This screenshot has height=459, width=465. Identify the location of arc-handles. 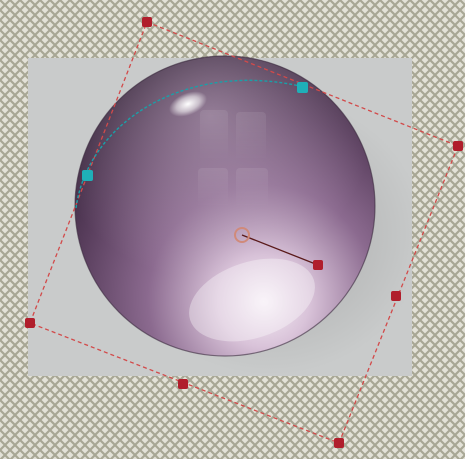
(195, 131).